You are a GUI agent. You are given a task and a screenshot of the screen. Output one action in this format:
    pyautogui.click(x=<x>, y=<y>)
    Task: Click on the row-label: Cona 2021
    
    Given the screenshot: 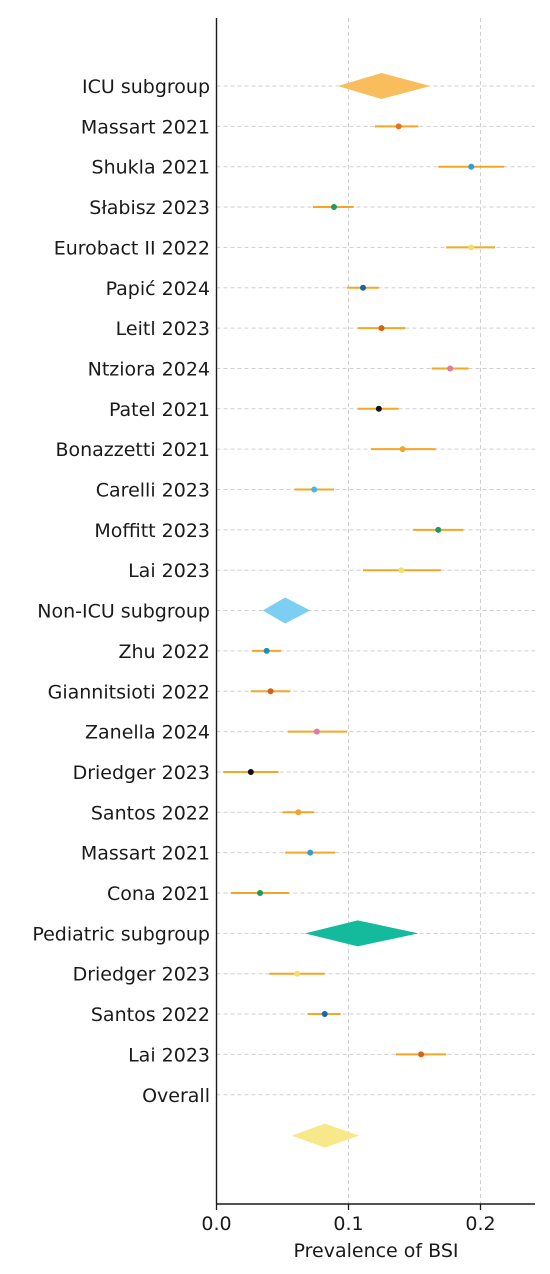 What is the action you would take?
    pyautogui.click(x=158, y=894)
    